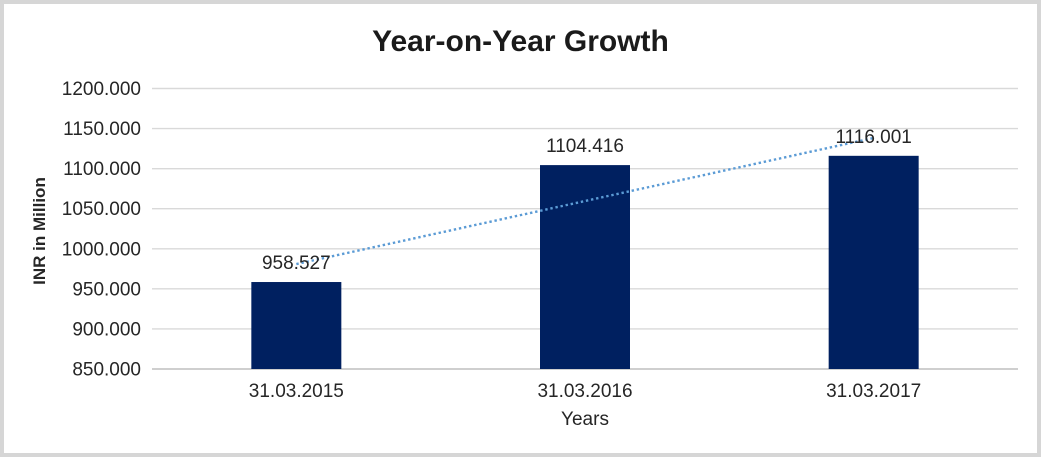 This screenshot has height=457, width=1041. What do you see at coordinates (873, 391) in the screenshot?
I see `x-tick-label: 31.03.2017` at bounding box center [873, 391].